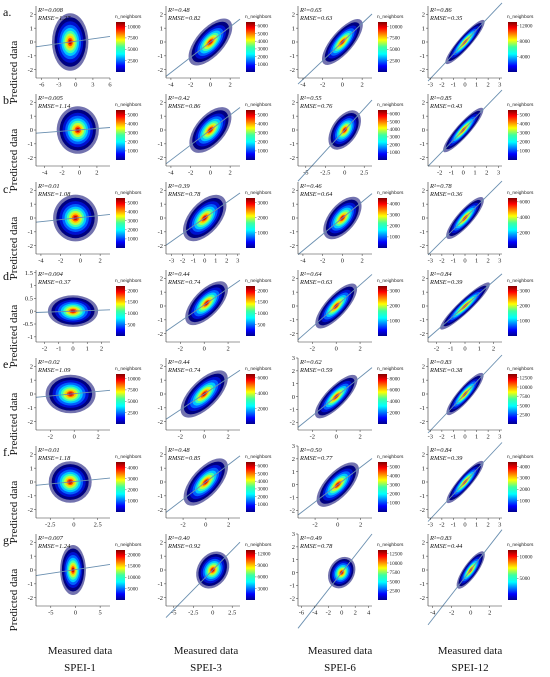  Describe the element at coordinates (303, 85) in the screenshot. I see `x-tick-label: -4` at that location.